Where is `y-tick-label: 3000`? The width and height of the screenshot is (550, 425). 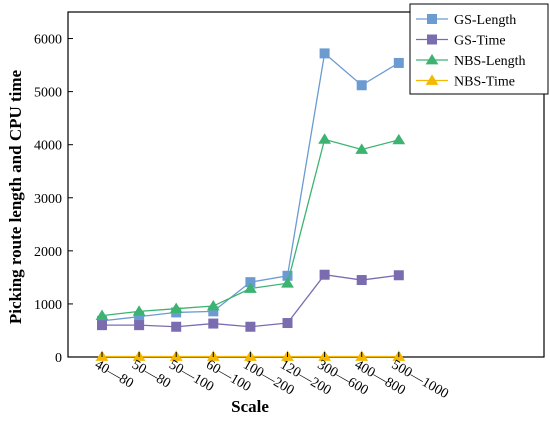
y-tick-label: 3000 is located at coordinates (48, 199).